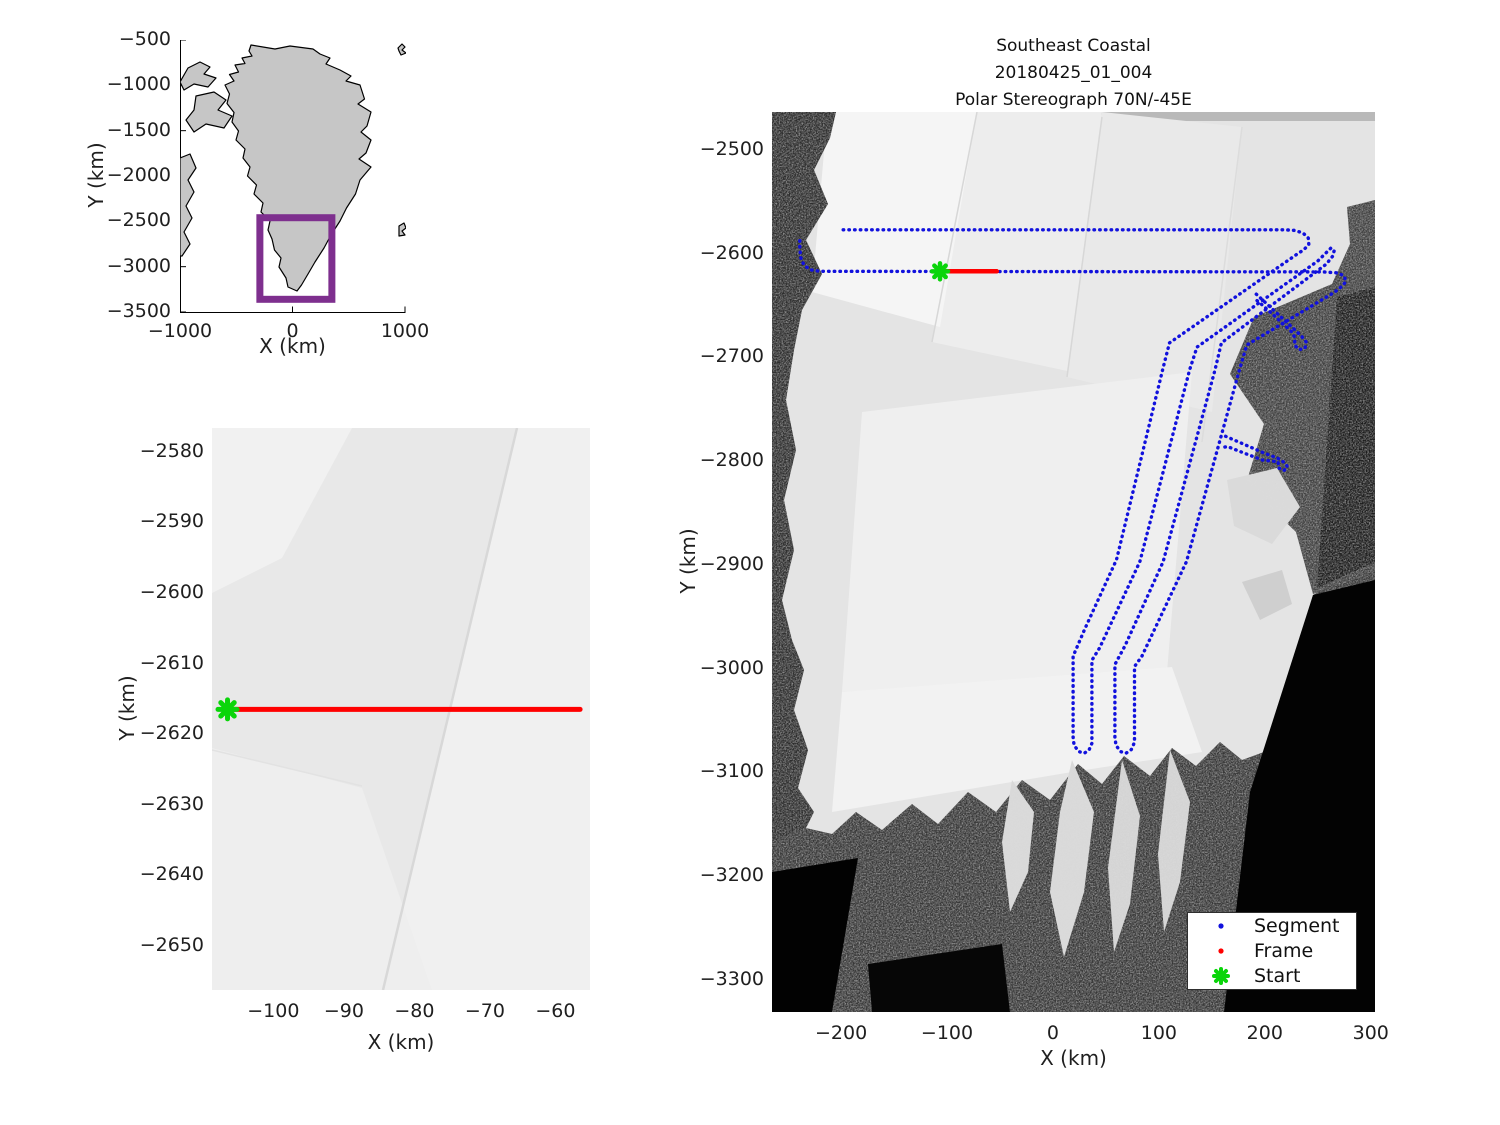 The width and height of the screenshot is (1500, 1125). What do you see at coordinates (555, 1011) in the screenshot?
I see `tick-label: −60` at bounding box center [555, 1011].